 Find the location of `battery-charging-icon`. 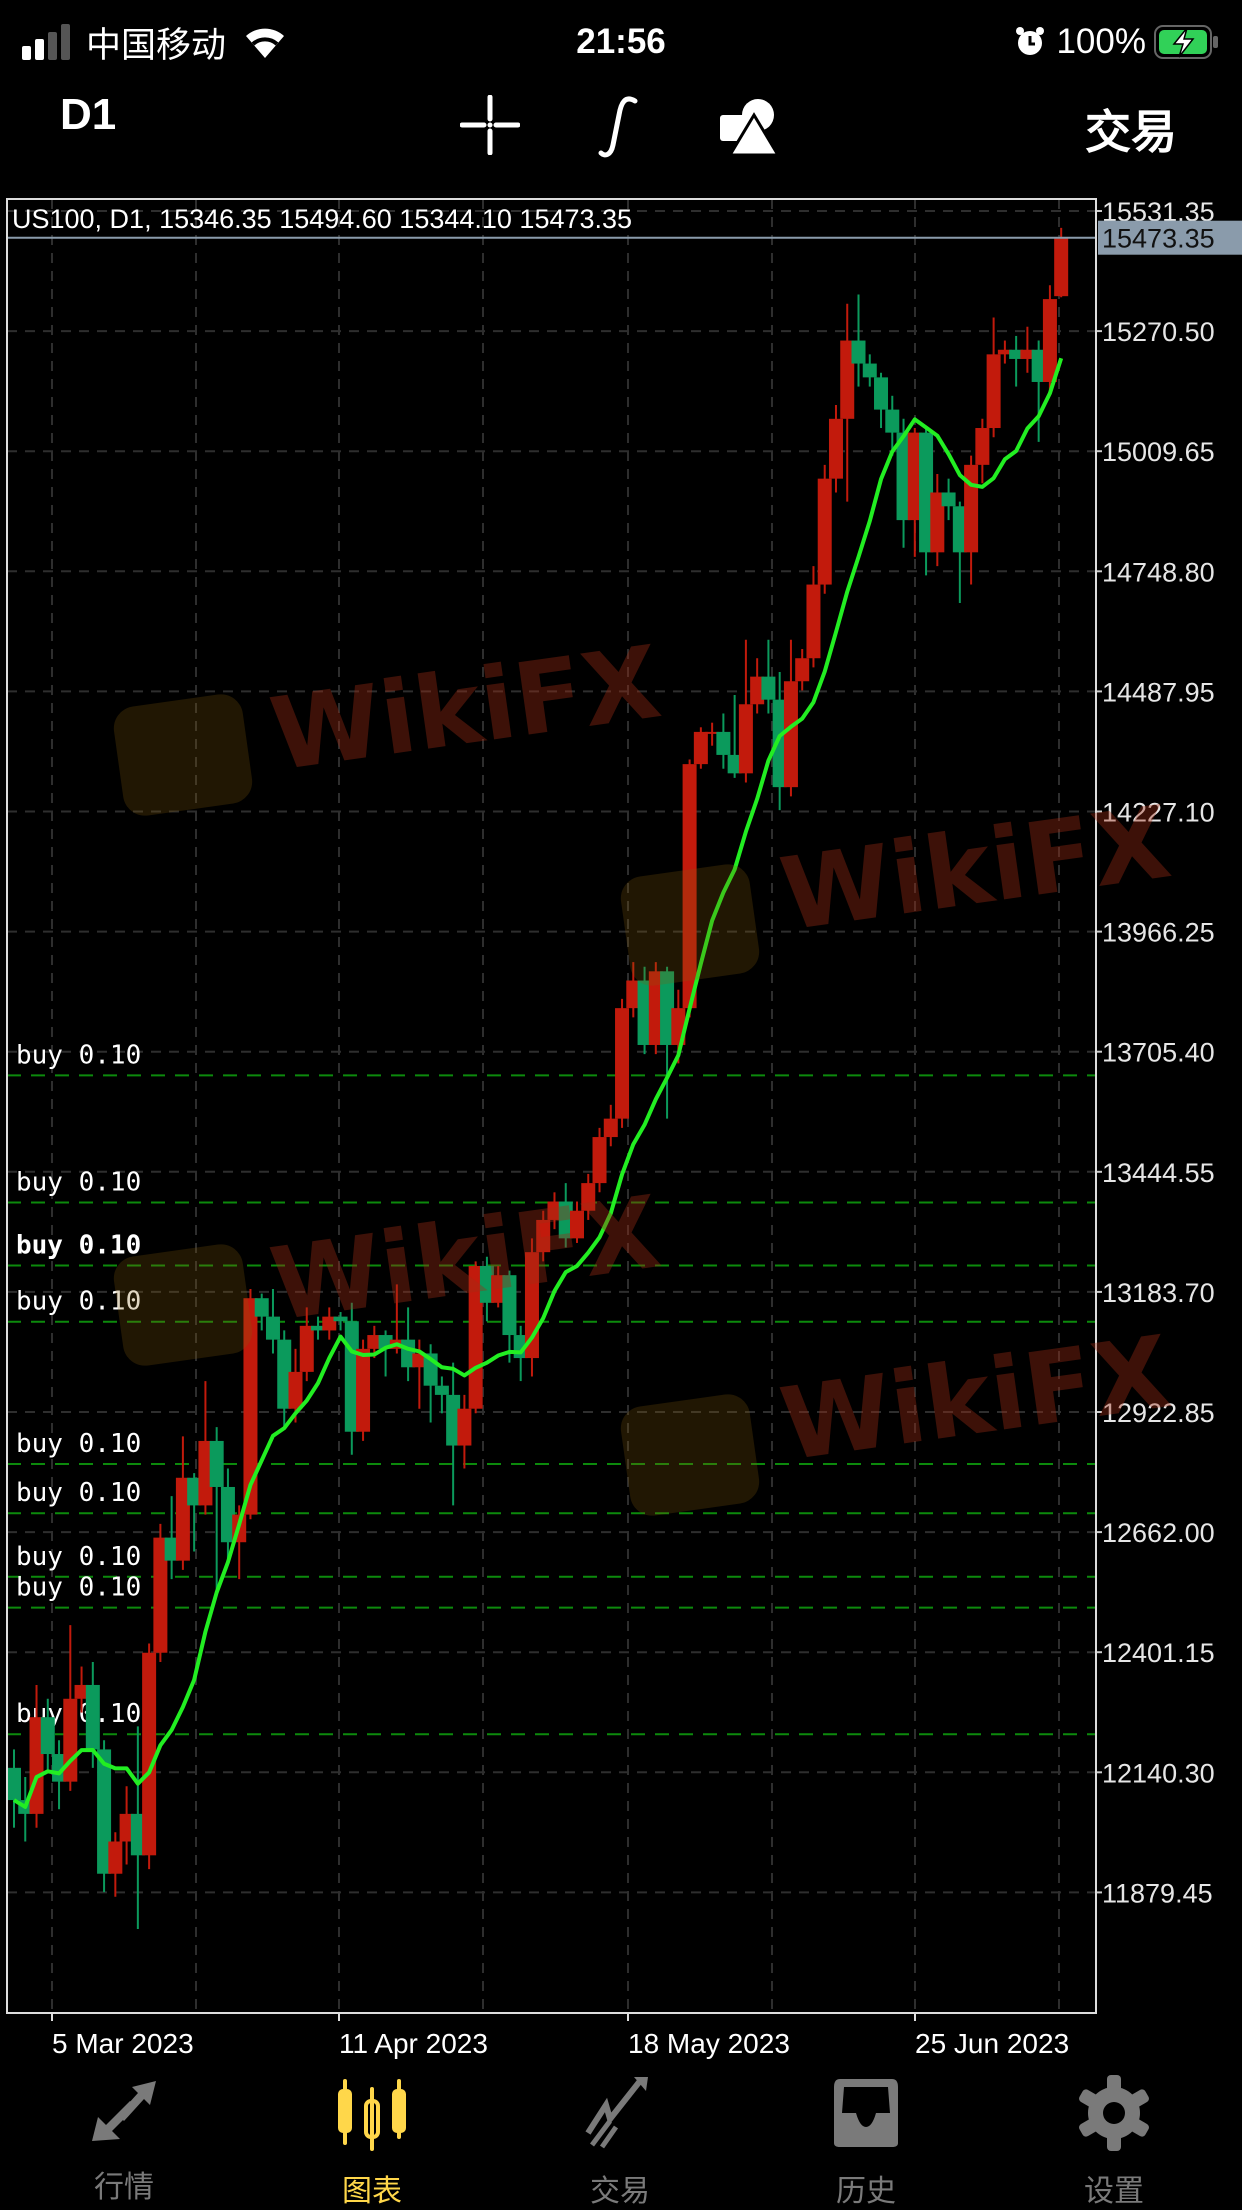

battery-charging-icon is located at coordinates (1186, 42).